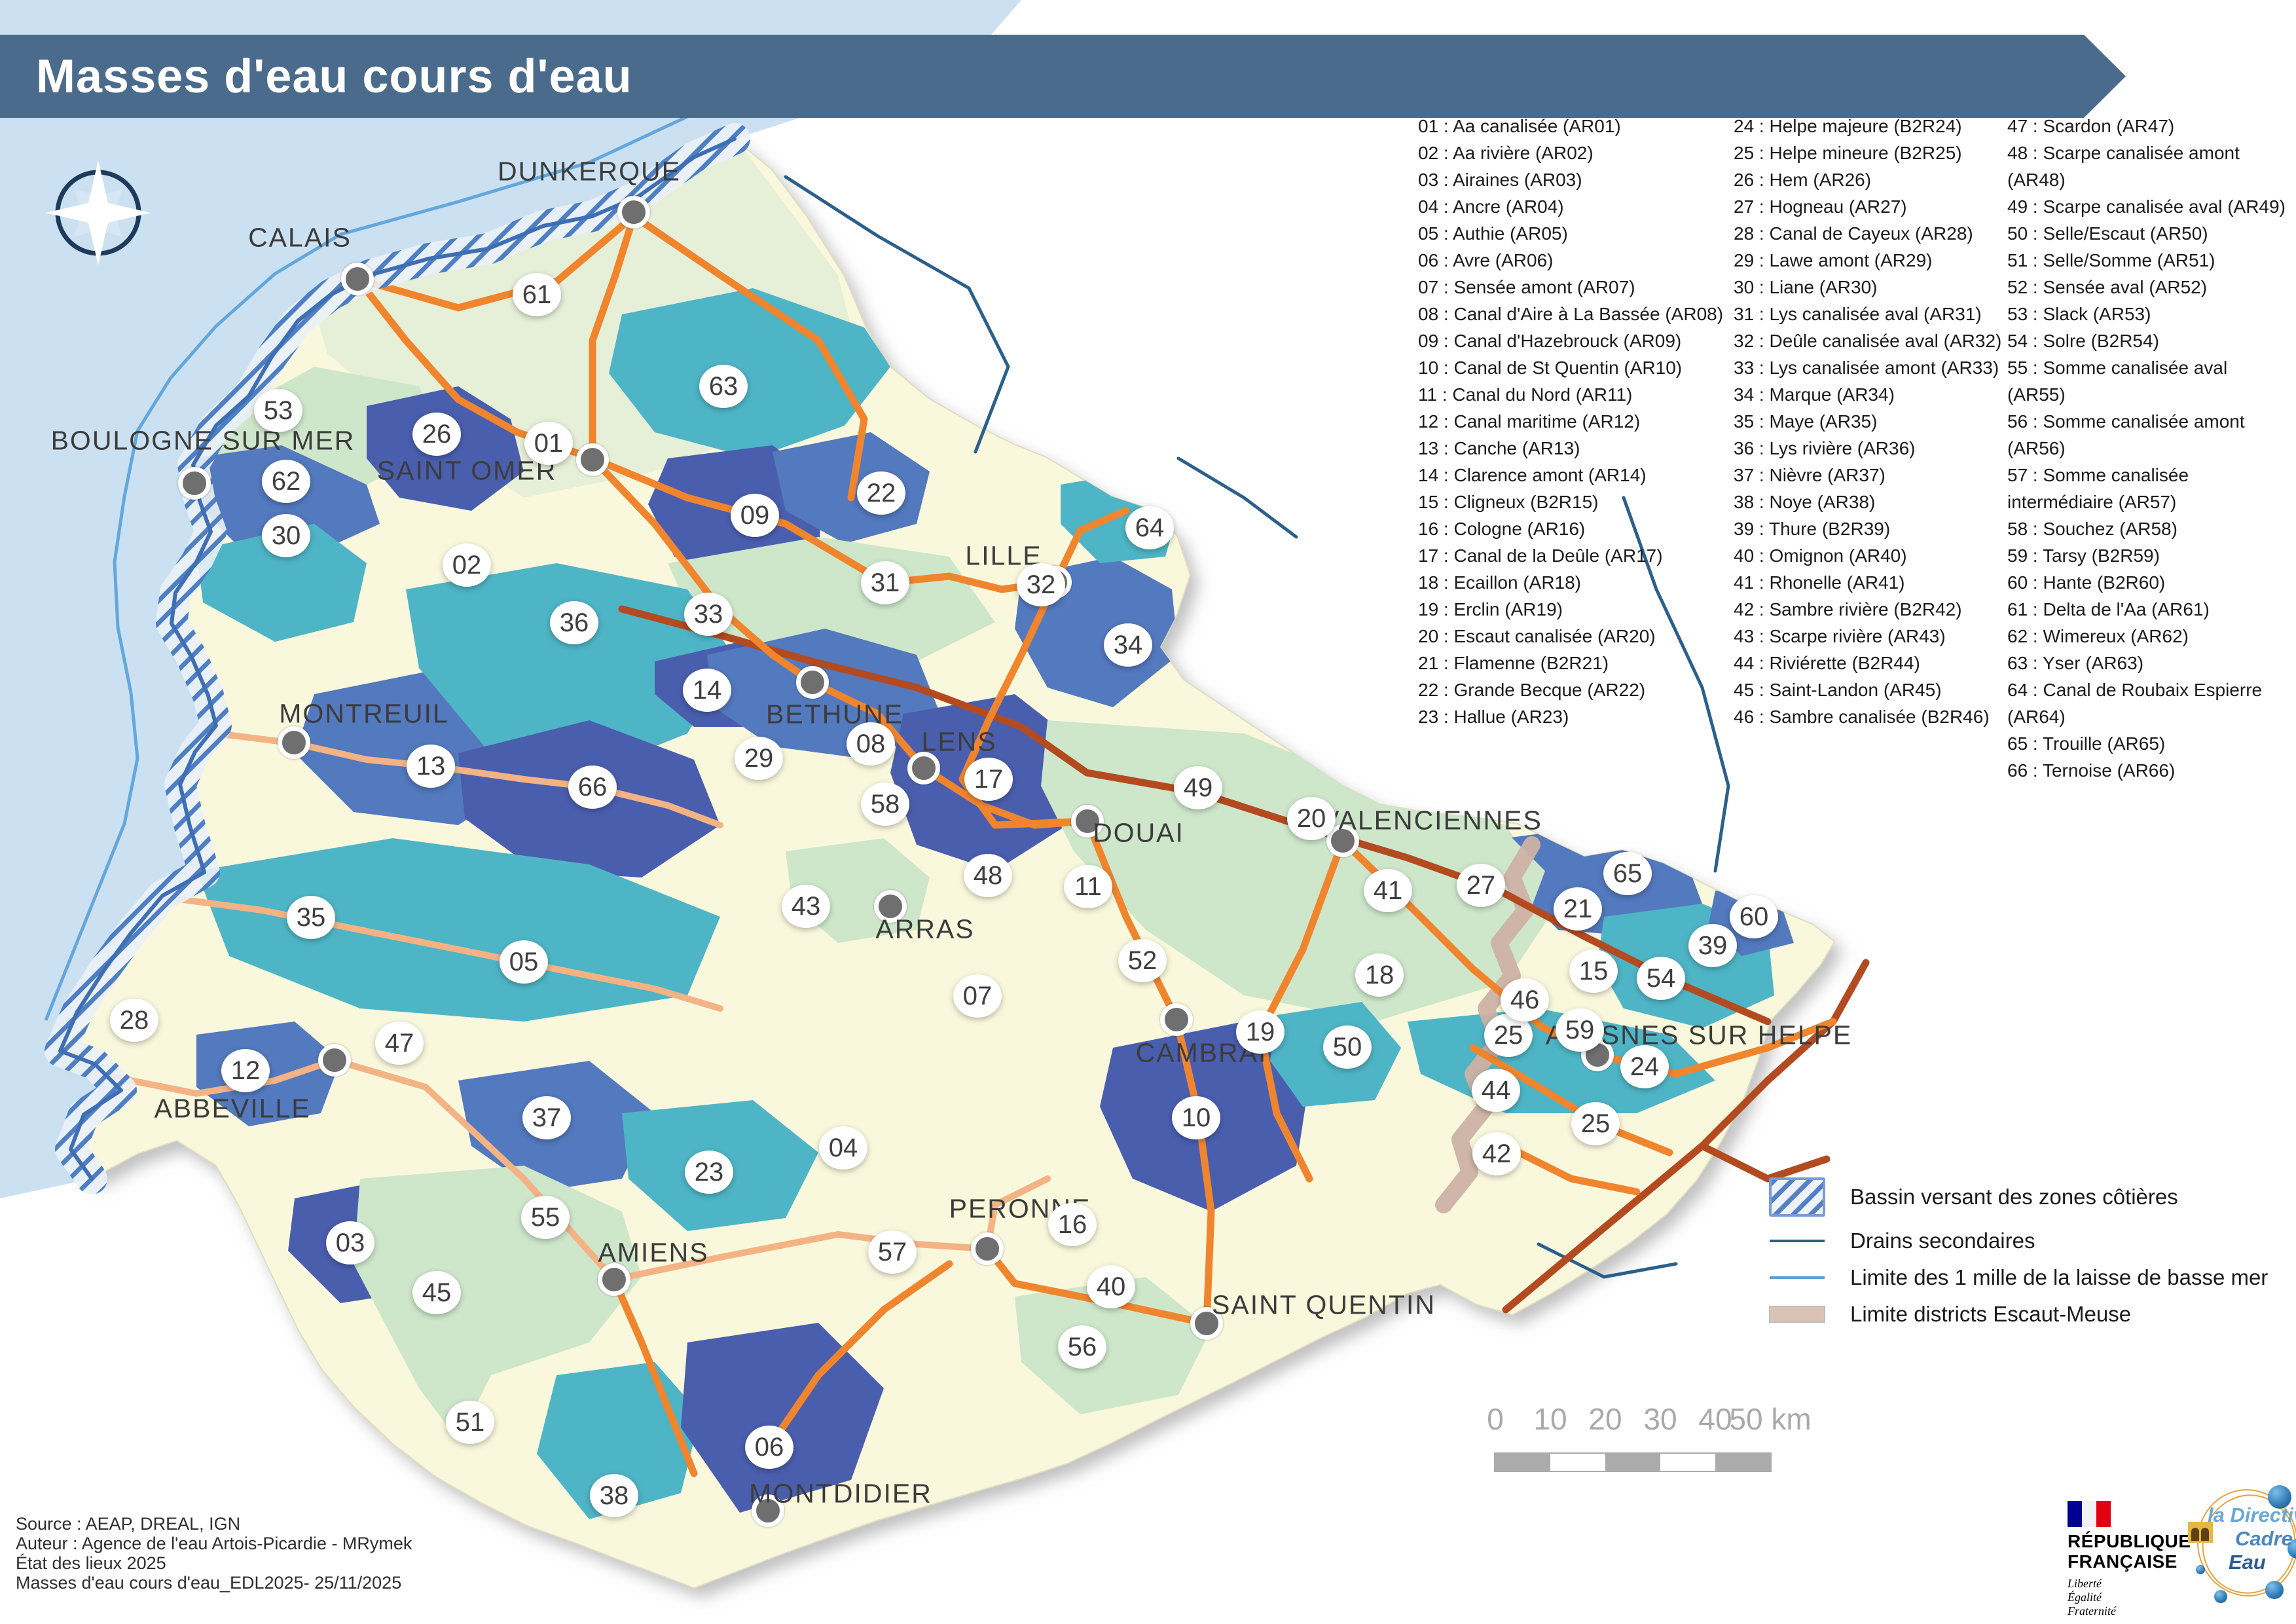  I want to click on watershed-number-badge: 18, so click(1379, 975).